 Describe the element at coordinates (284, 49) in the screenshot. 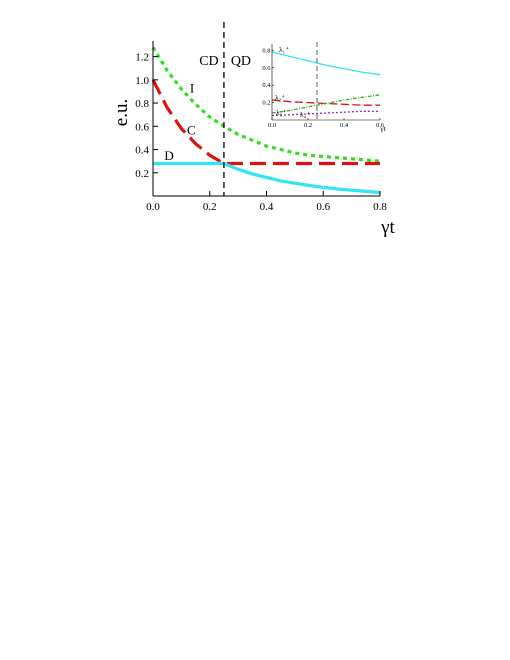

I see `inset-label-lambda1: λ₁⁺` at that location.